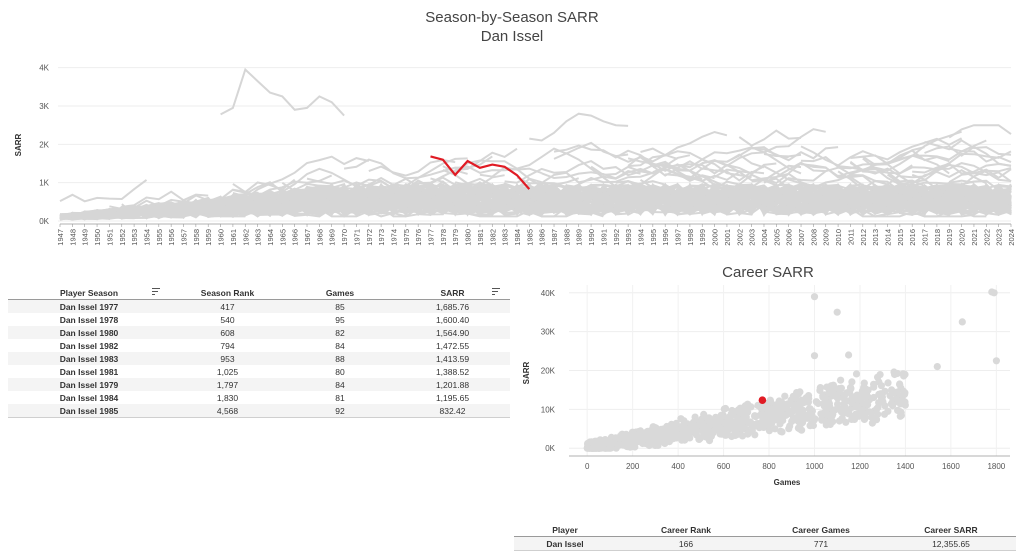  I want to click on table-row: Dan Issel 1985 4,568 92 832.42, so click(259, 411).